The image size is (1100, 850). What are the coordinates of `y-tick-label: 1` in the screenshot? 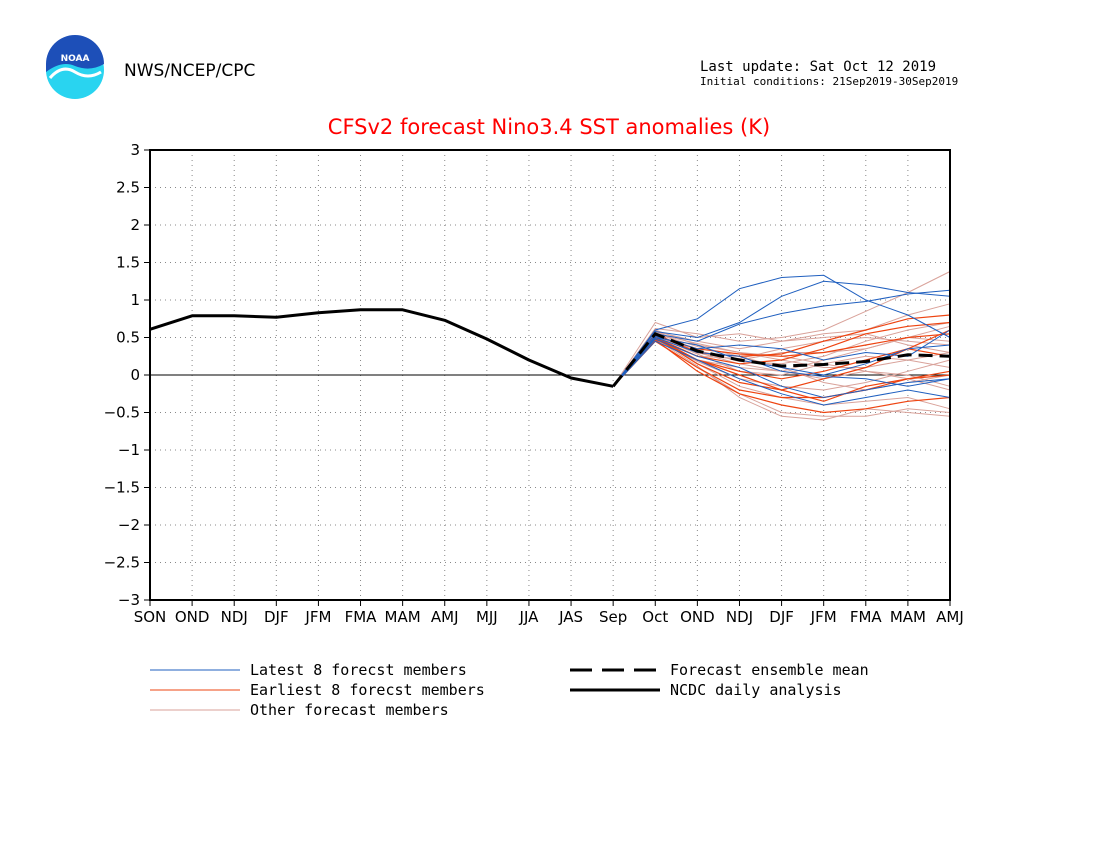 It's located at (135, 300).